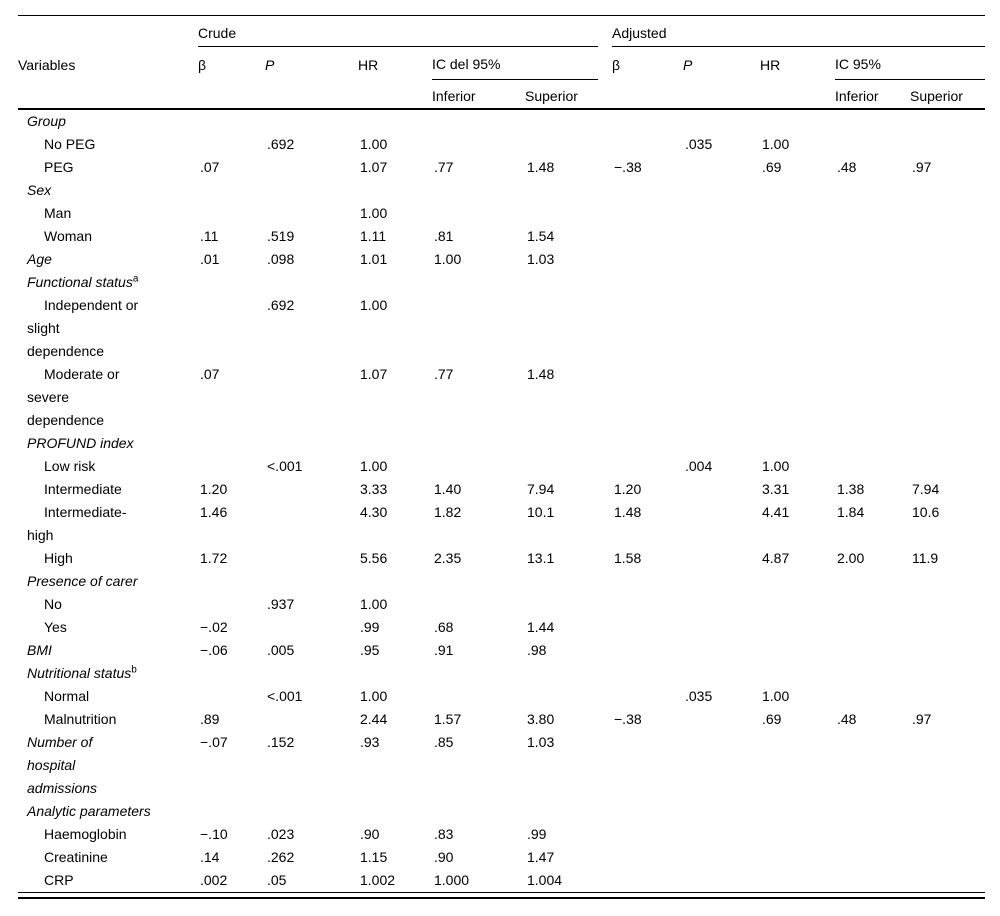  Describe the element at coordinates (444, 167) in the screenshot. I see `cell-crude-inferior: .77` at that location.